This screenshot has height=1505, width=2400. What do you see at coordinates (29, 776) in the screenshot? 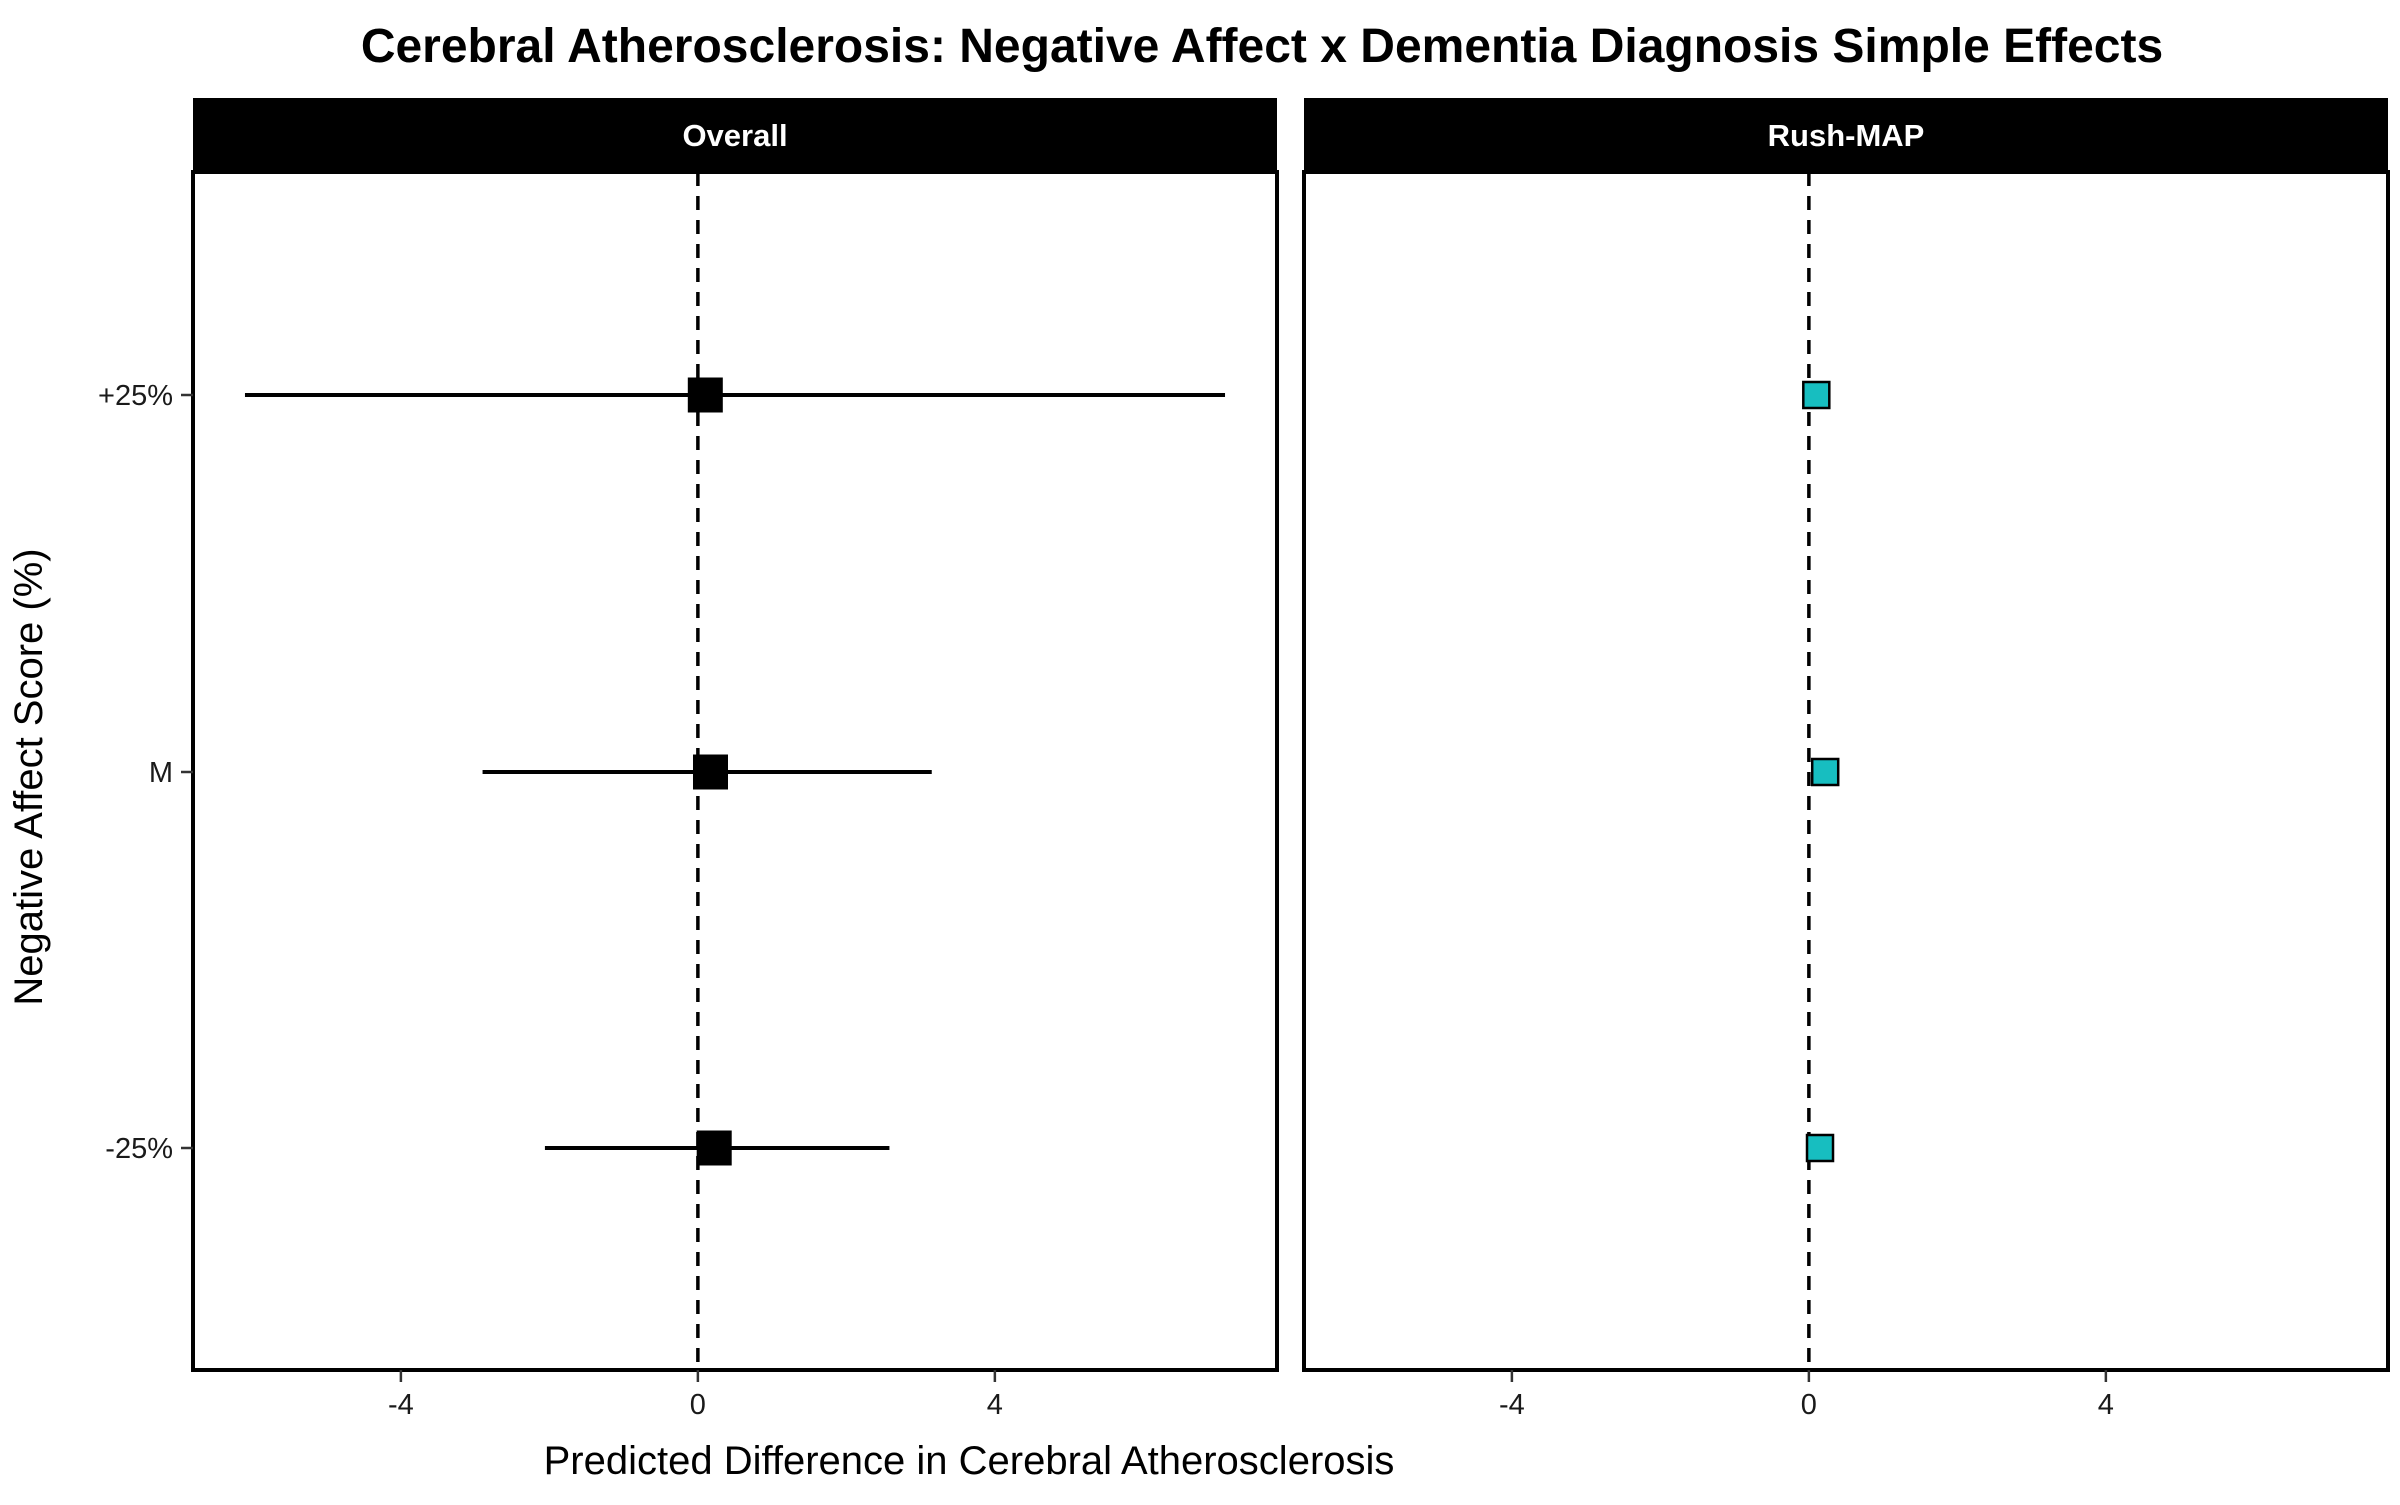
I see `y-axis-title: Negative Affect Score (%)` at bounding box center [29, 776].